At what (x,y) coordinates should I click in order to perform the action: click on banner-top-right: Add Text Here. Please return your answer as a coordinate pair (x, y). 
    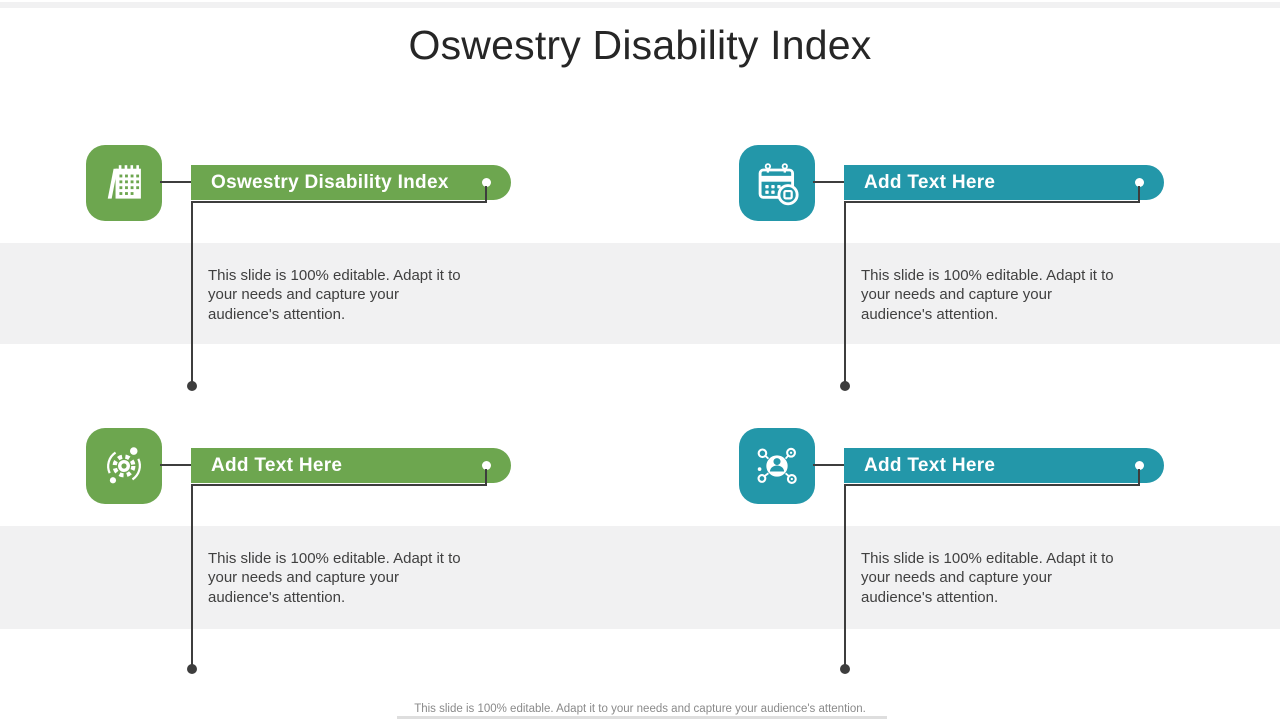
    Looking at the image, I should click on (1004, 182).